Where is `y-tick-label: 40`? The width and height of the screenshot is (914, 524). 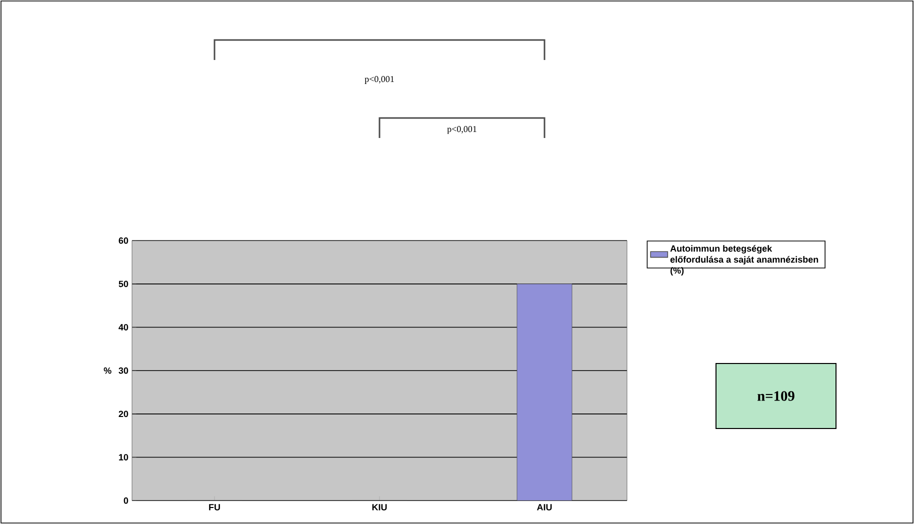
y-tick-label: 40 is located at coordinates (123, 327).